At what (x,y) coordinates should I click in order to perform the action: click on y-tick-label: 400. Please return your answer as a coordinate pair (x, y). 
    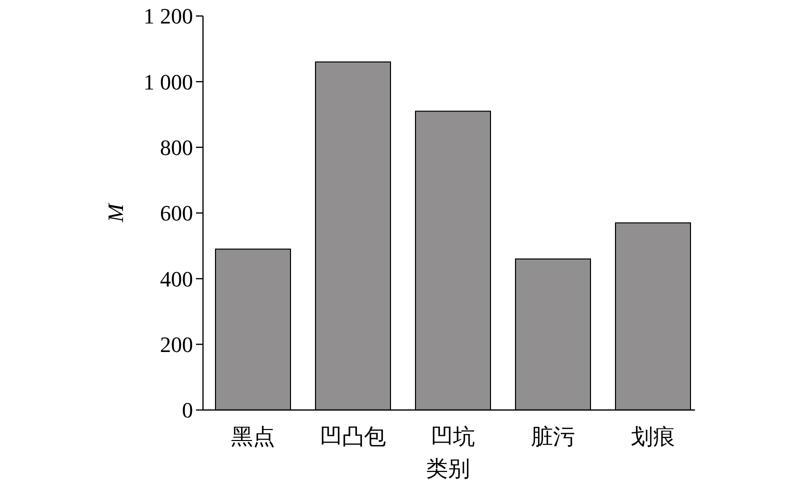
    Looking at the image, I should click on (176, 279).